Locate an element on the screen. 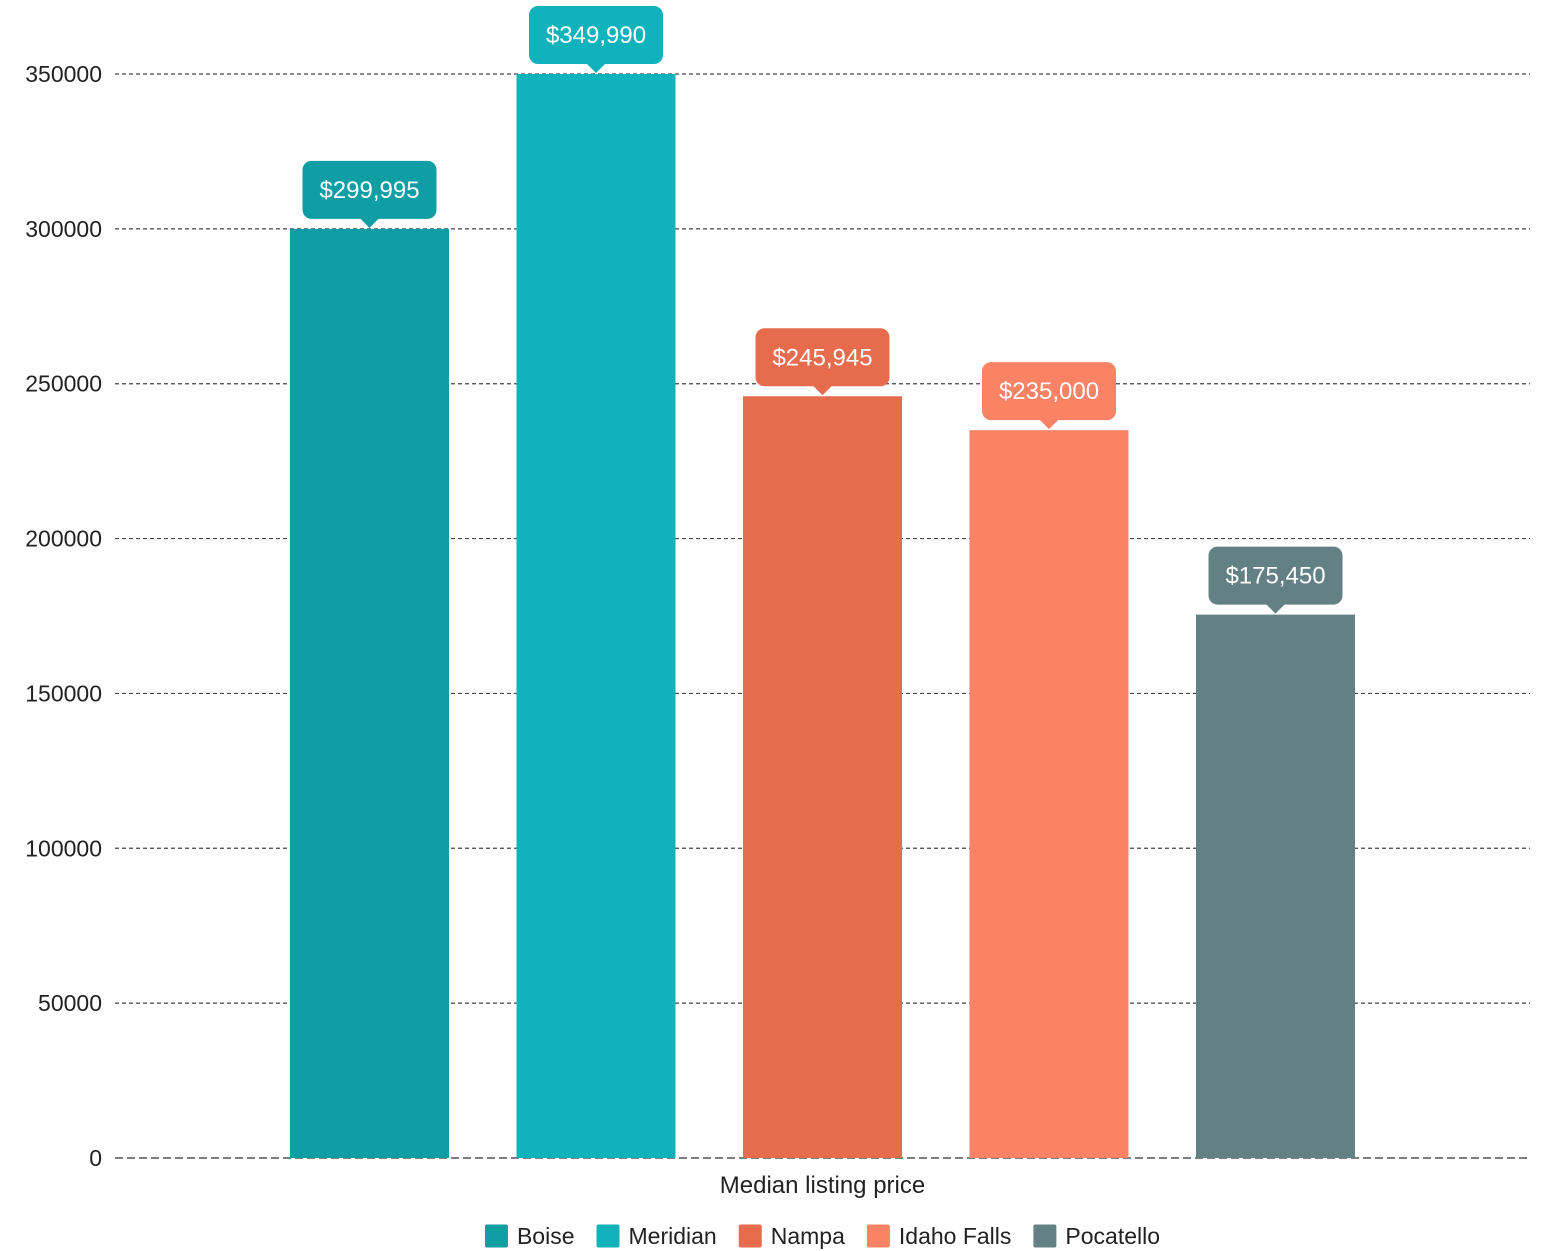  legend-label: Nampa is located at coordinates (808, 1236).